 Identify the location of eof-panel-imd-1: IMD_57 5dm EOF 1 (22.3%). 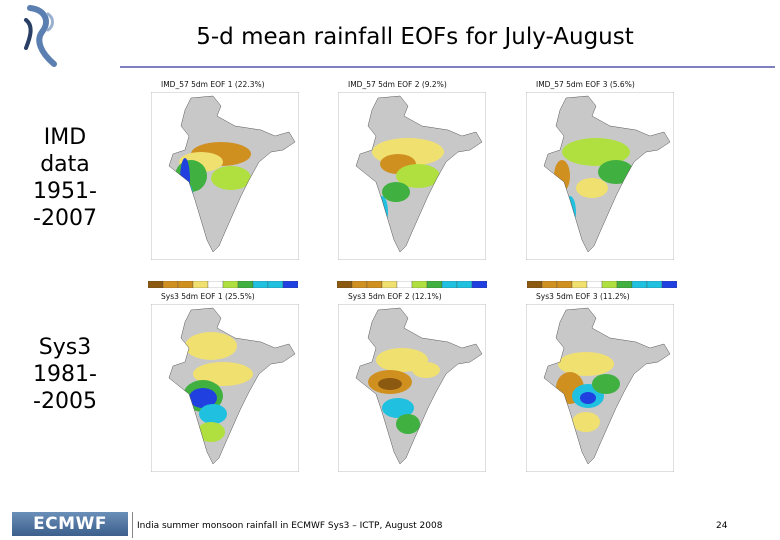
(218, 175).